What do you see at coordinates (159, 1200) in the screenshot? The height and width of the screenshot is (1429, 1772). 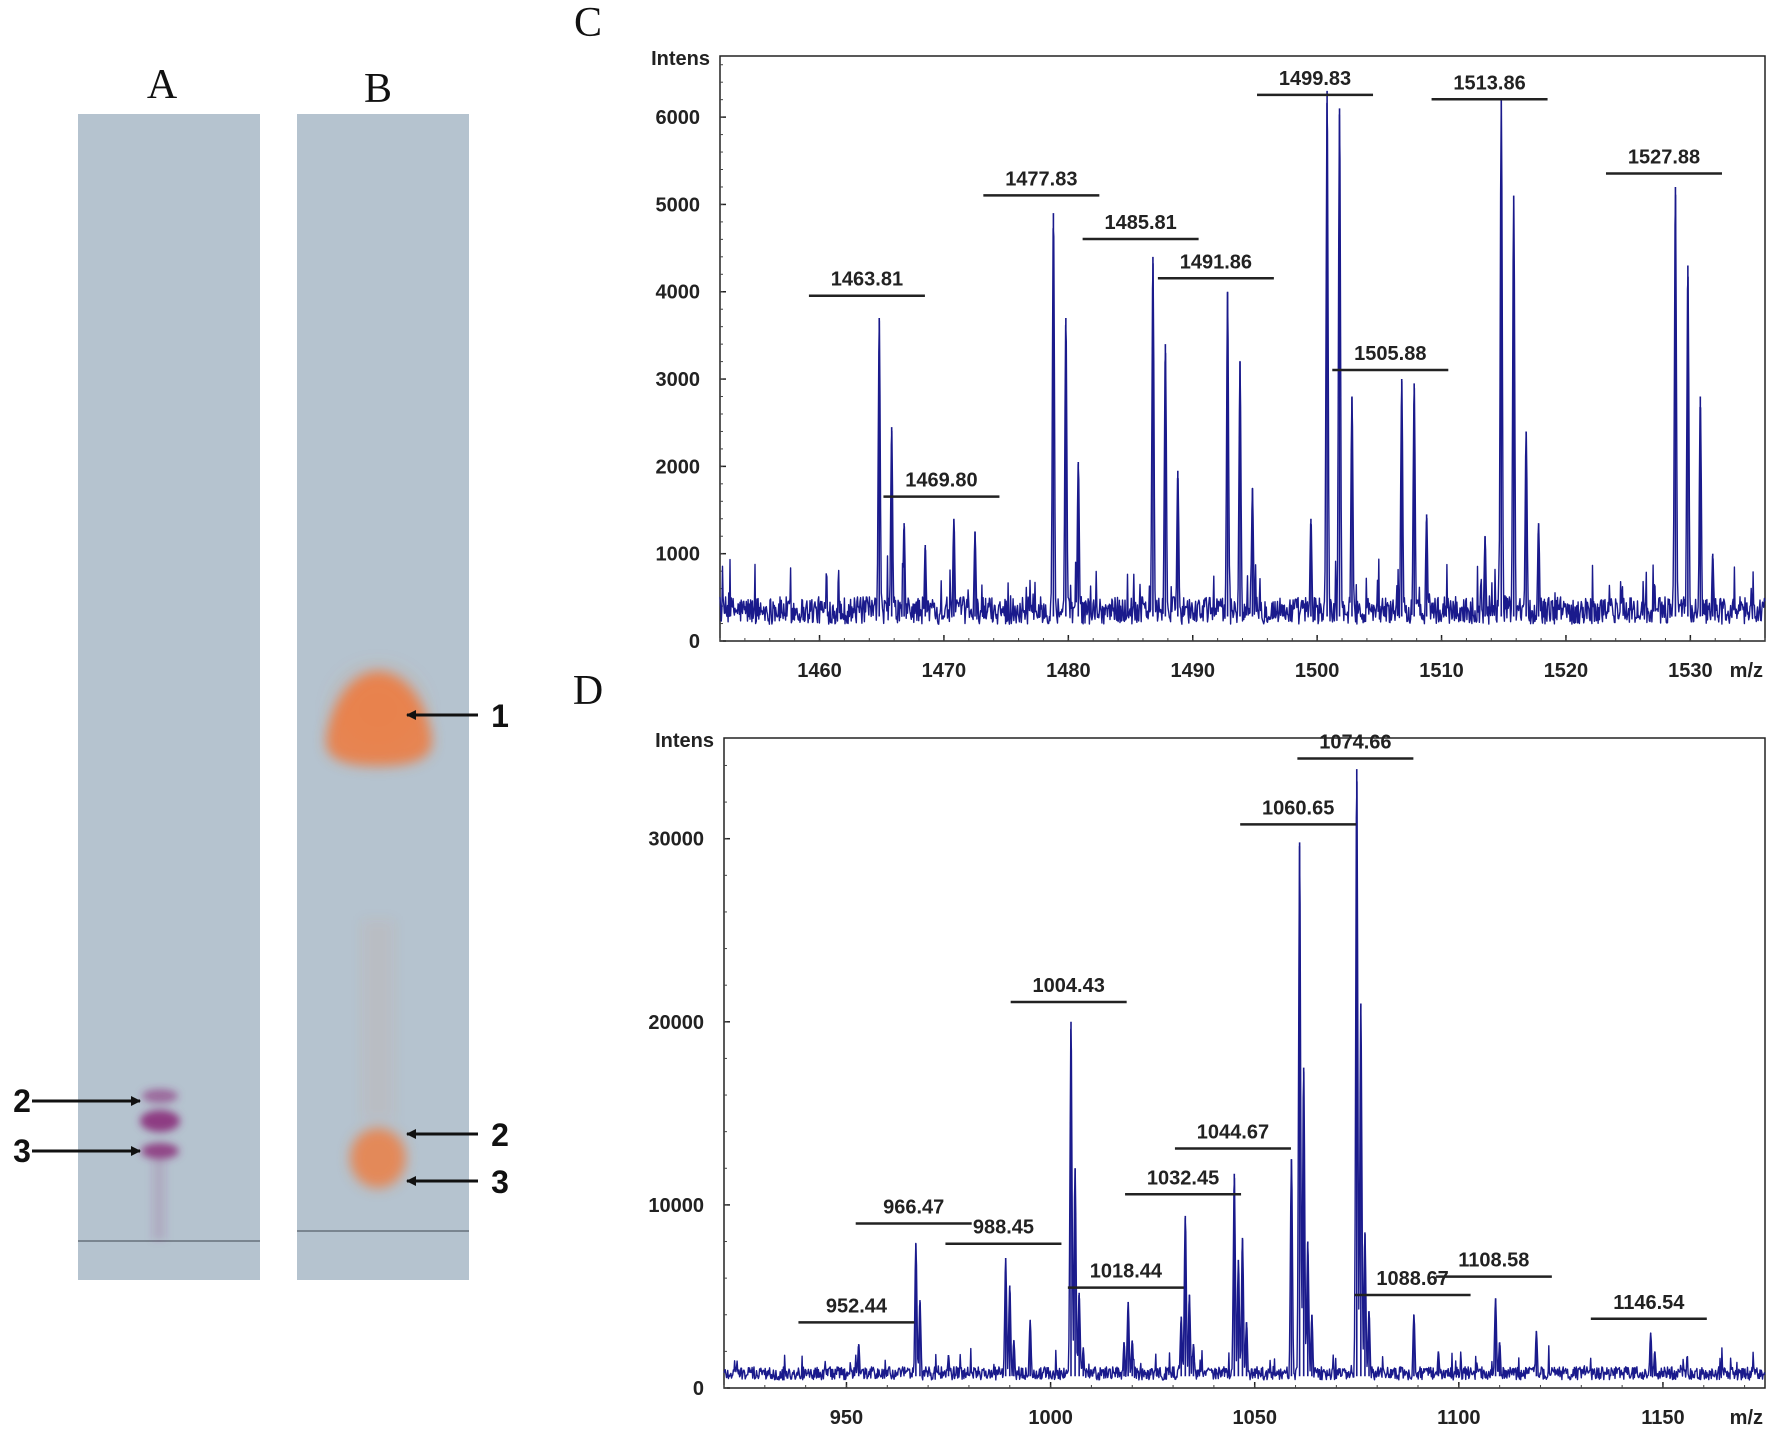 I see `plate-a-streak` at bounding box center [159, 1200].